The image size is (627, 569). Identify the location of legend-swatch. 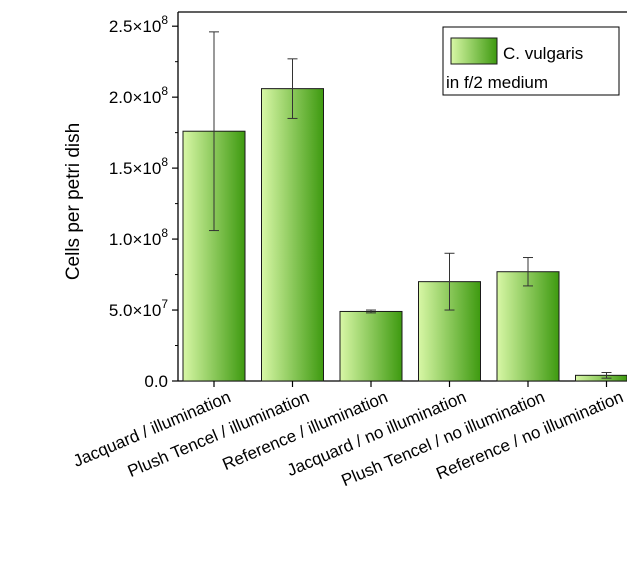
(474, 51).